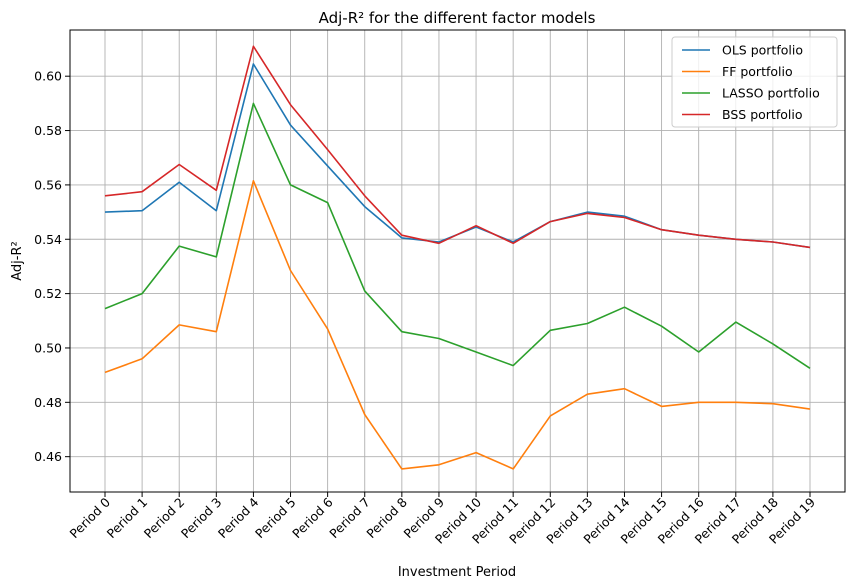 The width and height of the screenshot is (855, 588). What do you see at coordinates (457, 572) in the screenshot?
I see `x-axis-title: Investment Period` at bounding box center [457, 572].